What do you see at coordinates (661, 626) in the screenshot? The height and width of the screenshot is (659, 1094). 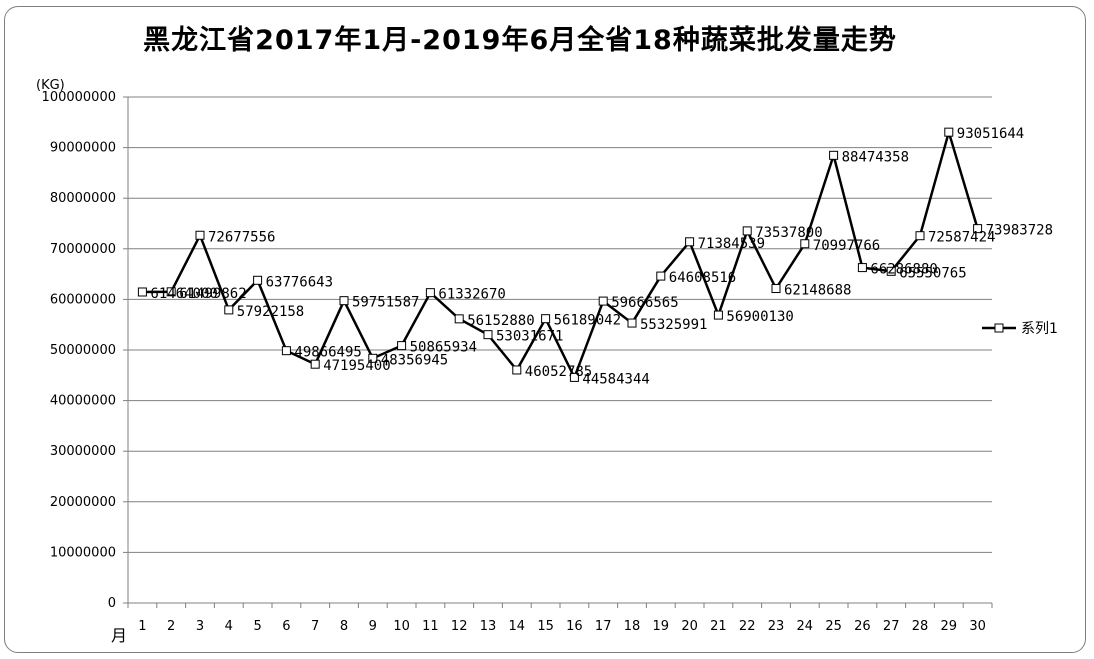 I see `x-tick-label-19: 19` at bounding box center [661, 626].